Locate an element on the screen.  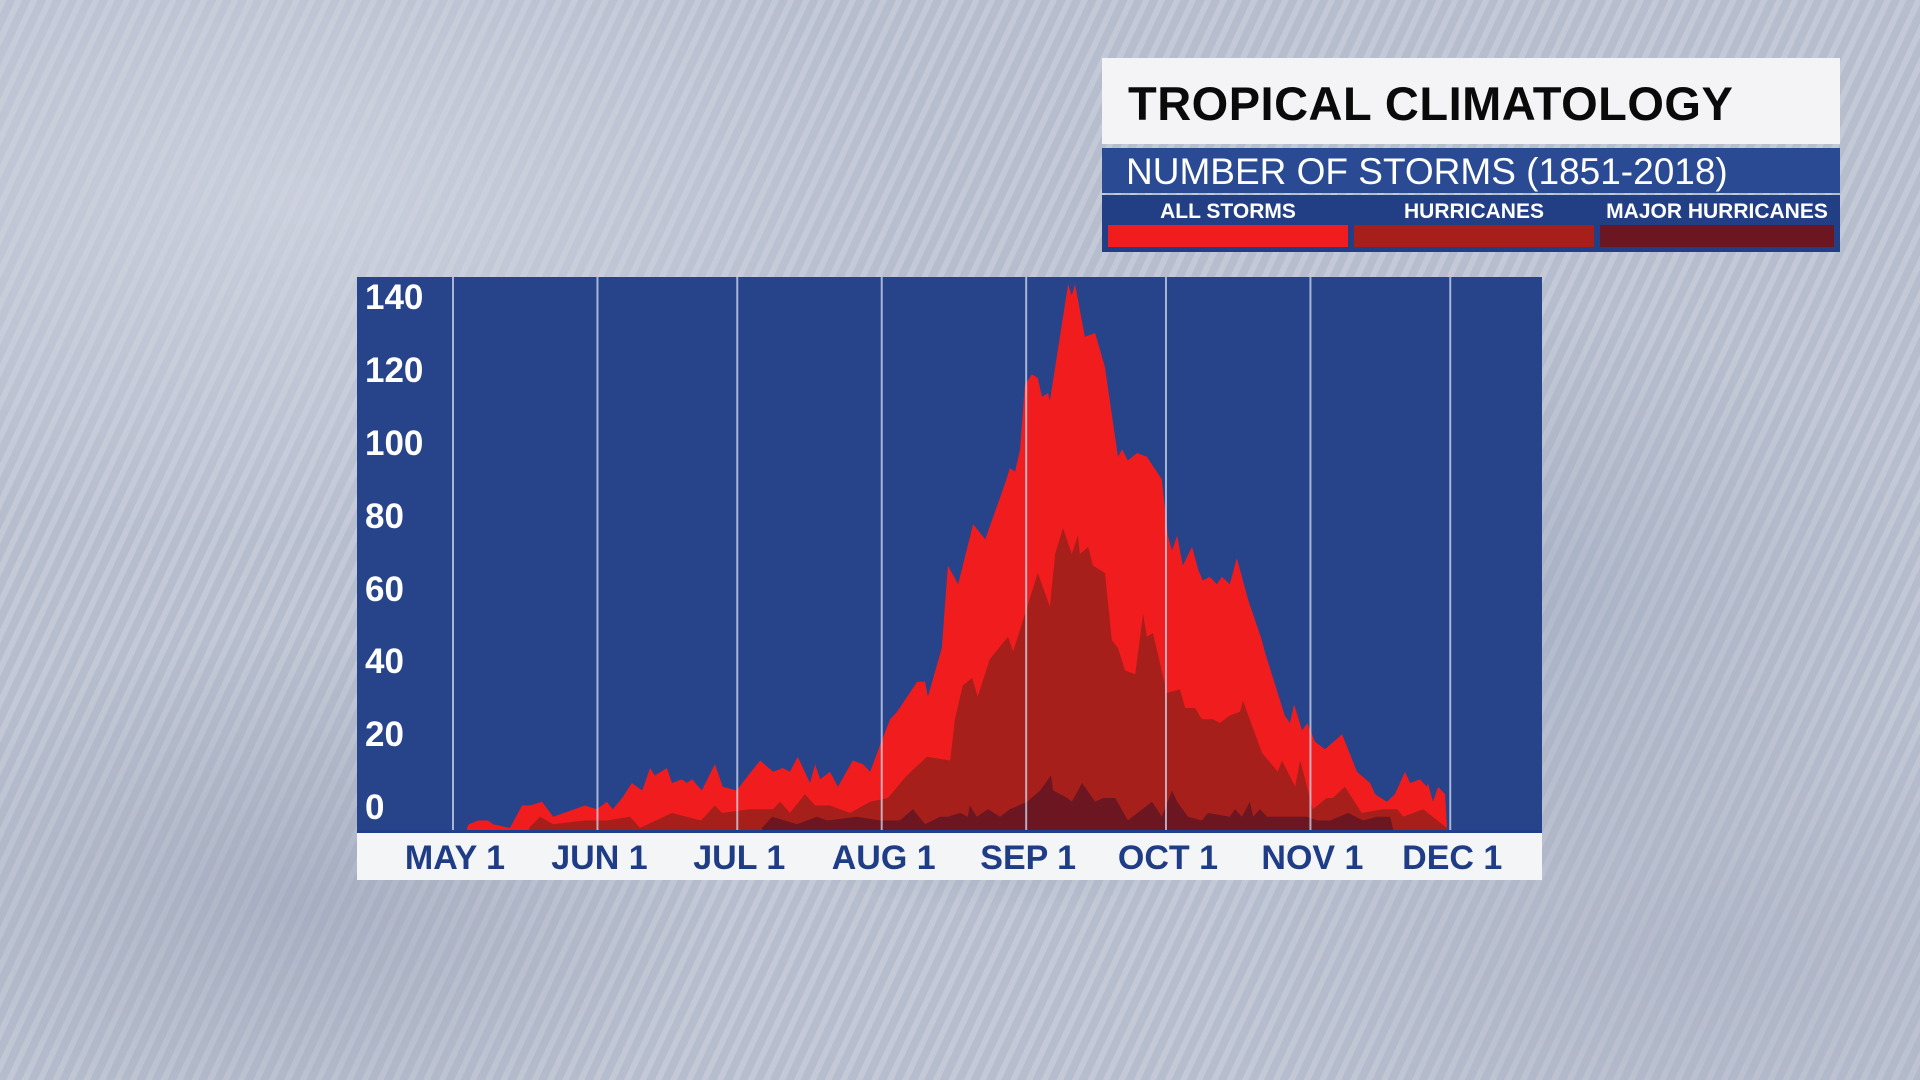
legend-label: ALL STORMS is located at coordinates (1228, 211).